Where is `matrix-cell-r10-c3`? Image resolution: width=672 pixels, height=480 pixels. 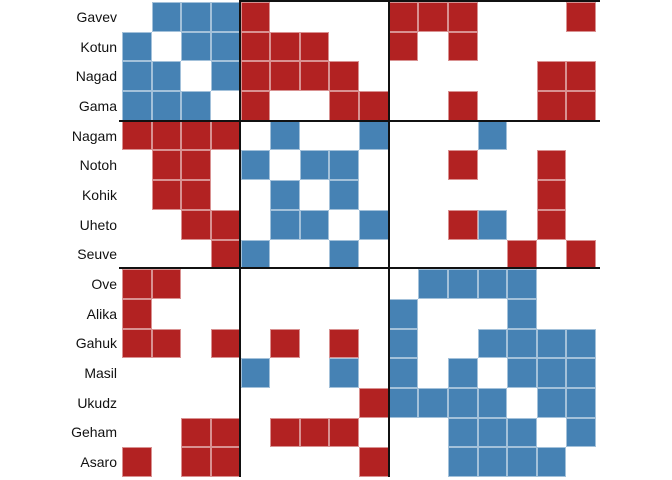
matrix-cell-r10-c3 is located at coordinates (196, 284).